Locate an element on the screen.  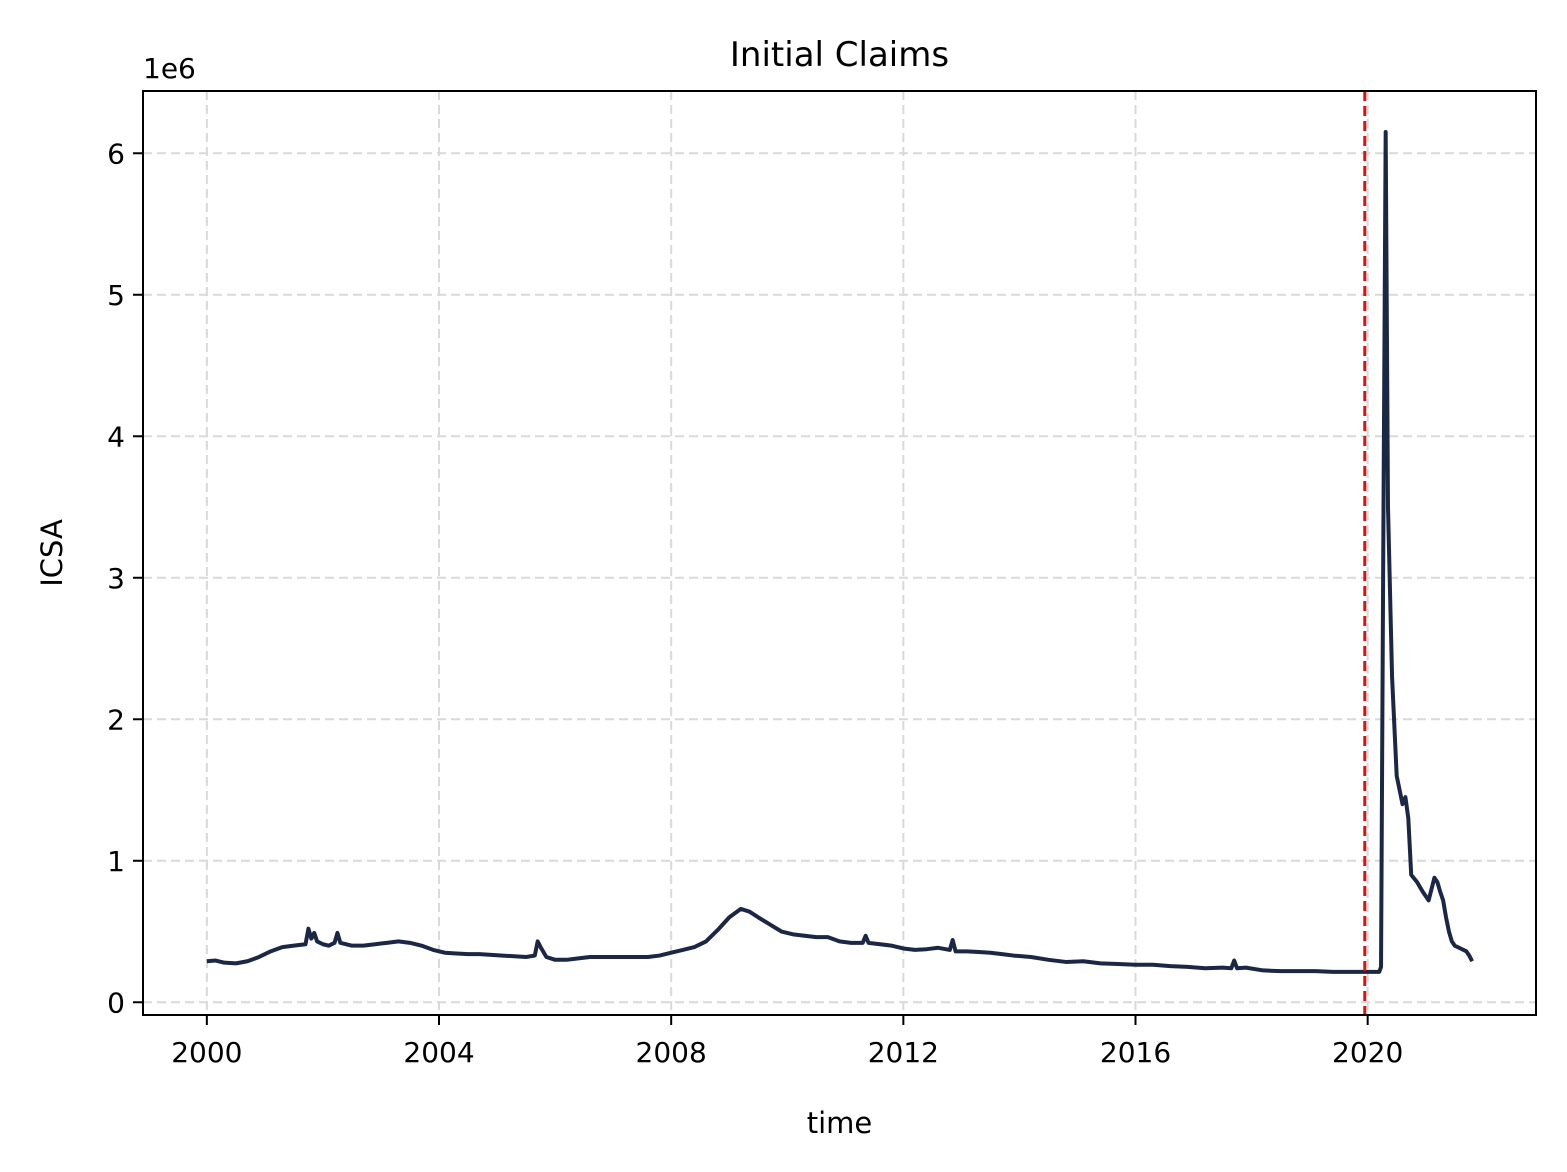
y-tick-label: 3 is located at coordinates (116, 578).